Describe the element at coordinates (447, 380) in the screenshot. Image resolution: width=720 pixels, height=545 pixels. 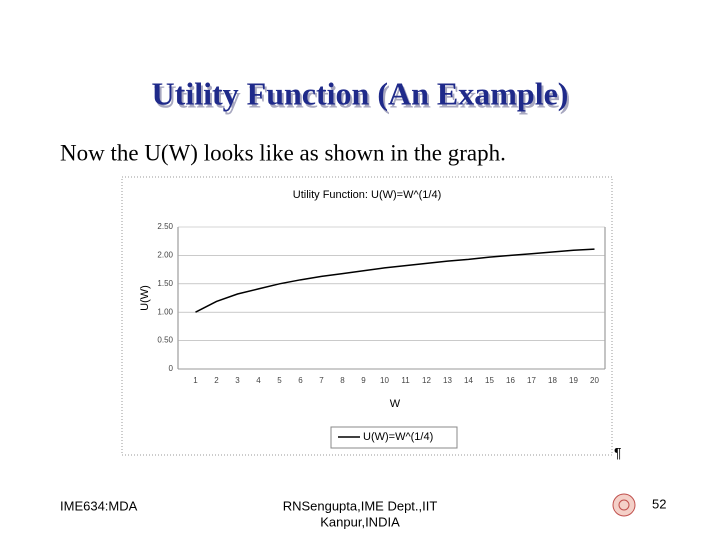
I see `x-tick-label: 13` at that location.